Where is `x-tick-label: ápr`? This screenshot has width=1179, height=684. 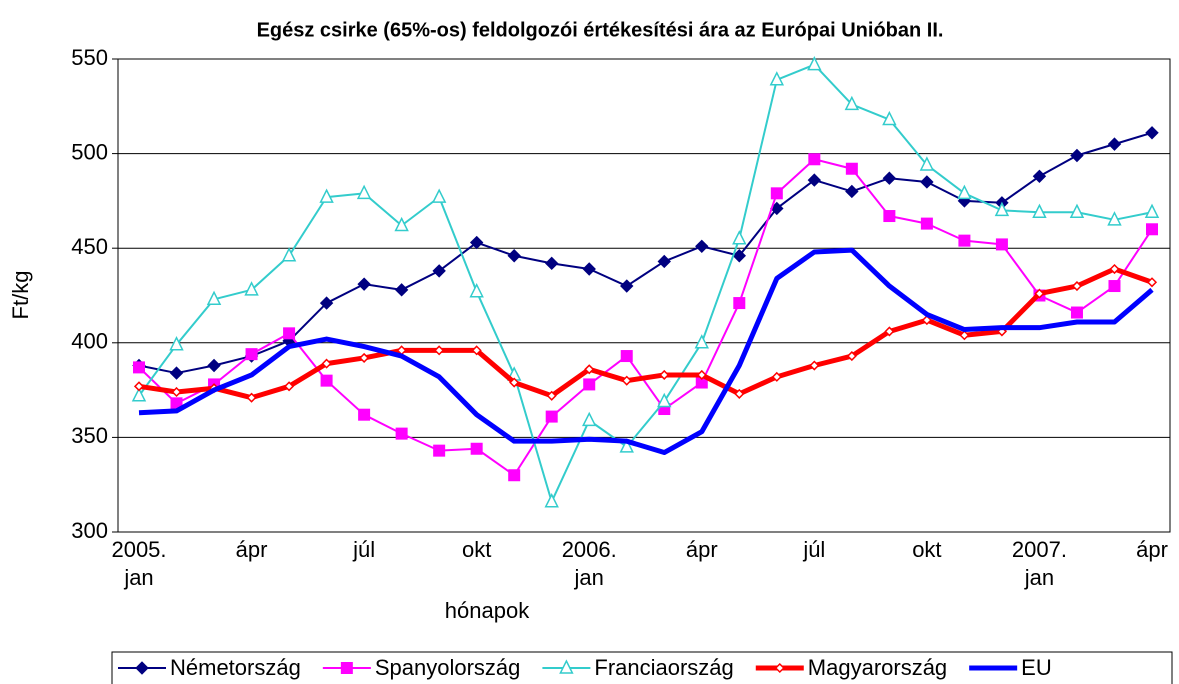
x-tick-label: ápr is located at coordinates (251, 549).